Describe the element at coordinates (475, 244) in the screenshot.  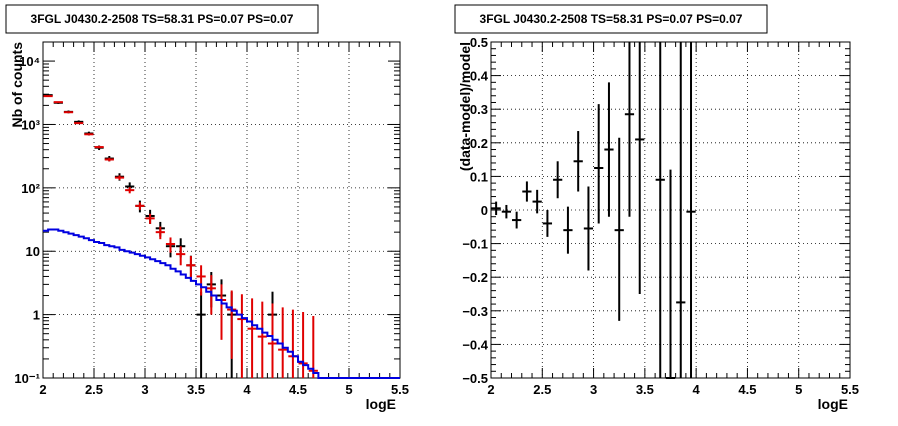
I see `y-tick-label: −0.1` at that location.